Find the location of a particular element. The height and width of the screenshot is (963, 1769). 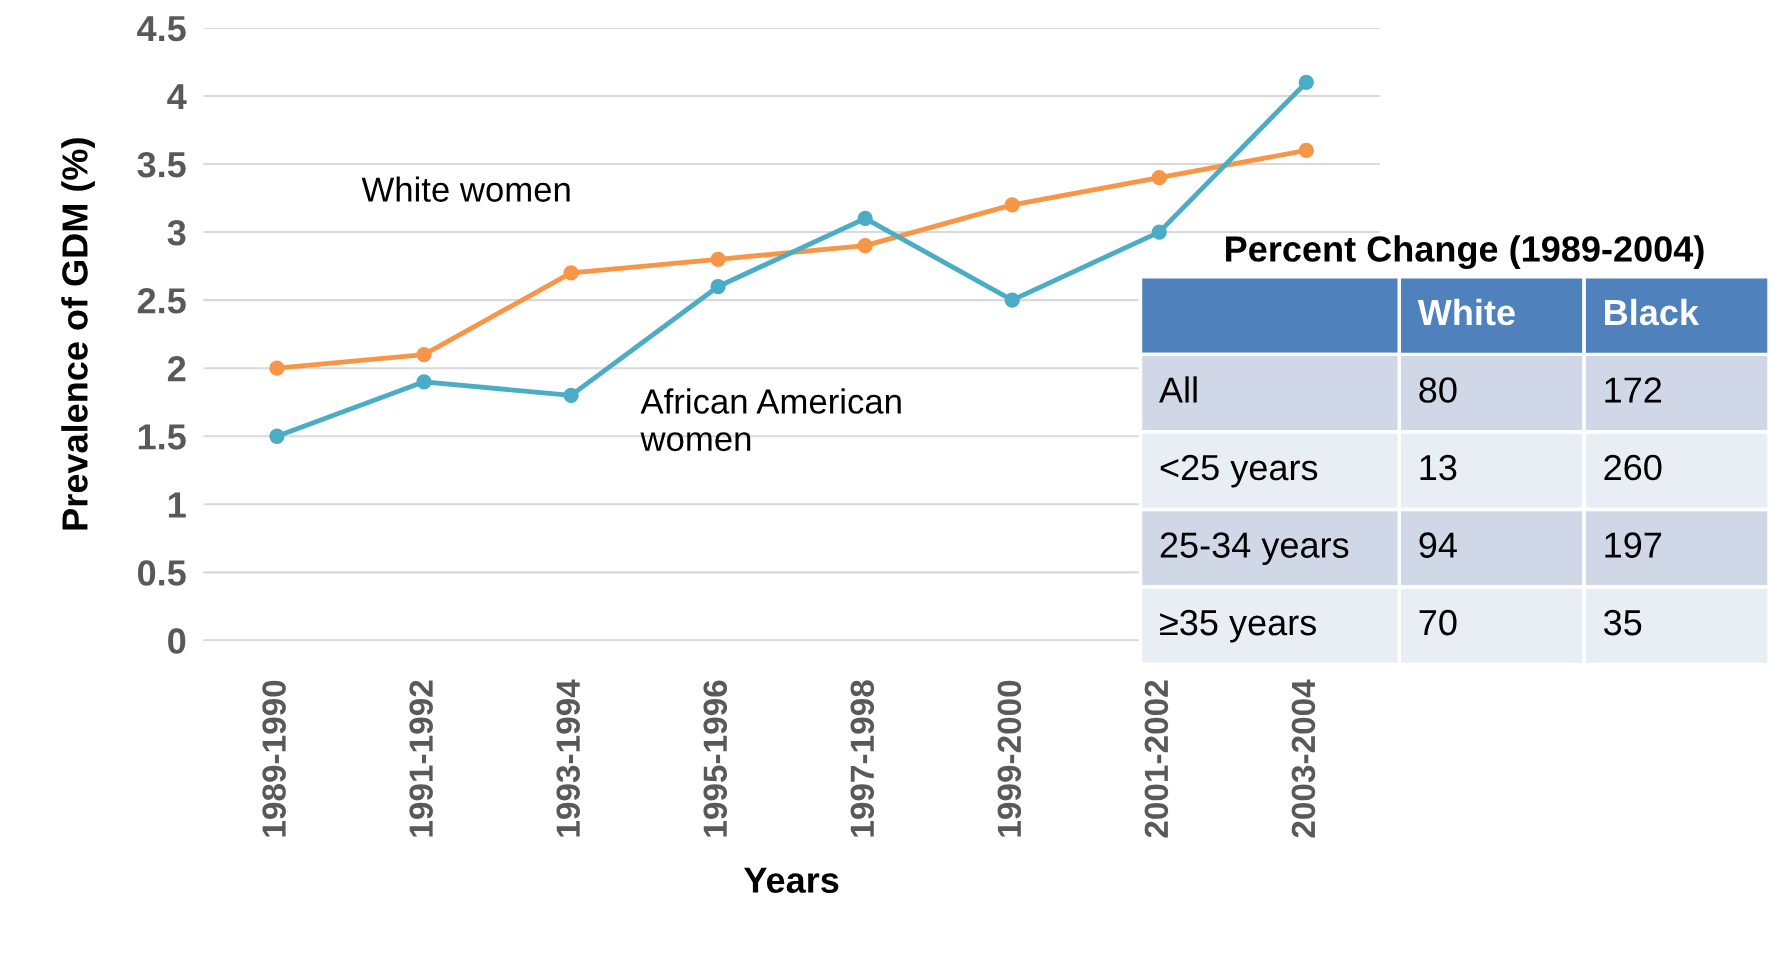

data-label: 260 is located at coordinates (1633, 467).